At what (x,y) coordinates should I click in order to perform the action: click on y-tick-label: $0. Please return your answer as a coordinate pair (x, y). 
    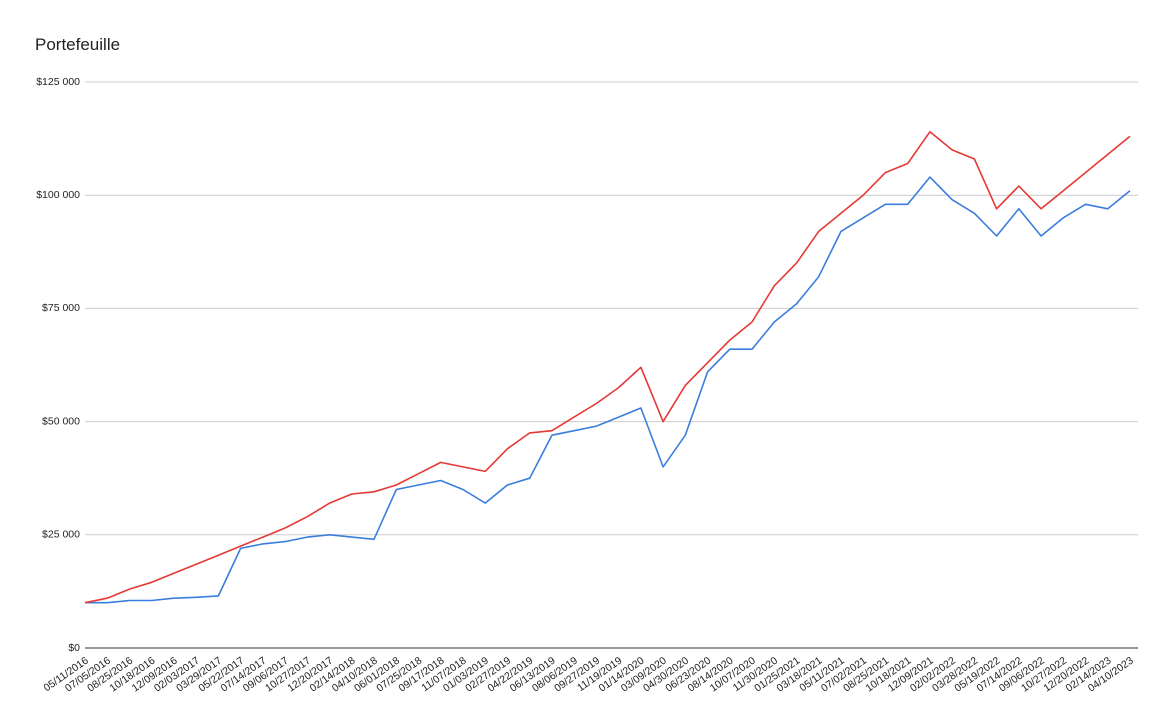
    Looking at the image, I should click on (74, 648).